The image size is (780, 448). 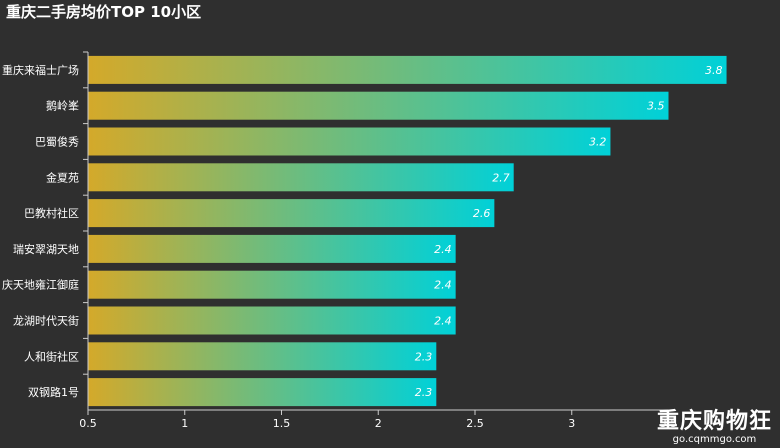 What do you see at coordinates (57, 142) in the screenshot?
I see `category-label: 巴蜀俊秀` at bounding box center [57, 142].